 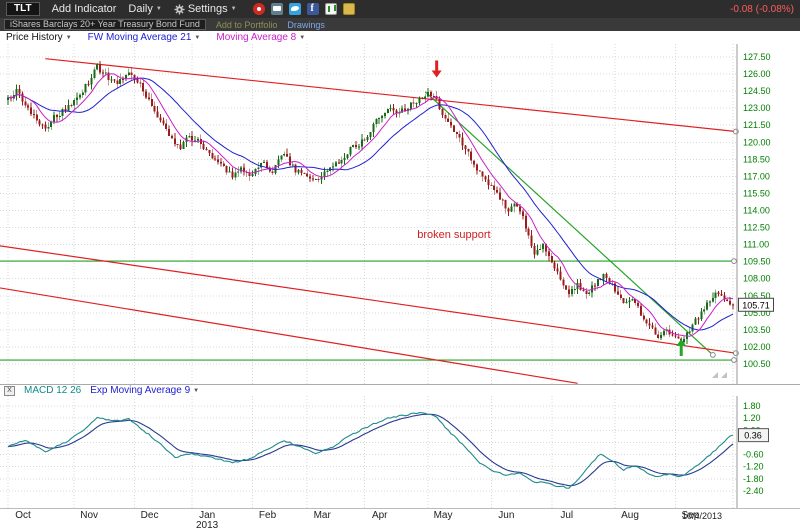 I want to click on month-label: Dec, so click(x=149, y=515).